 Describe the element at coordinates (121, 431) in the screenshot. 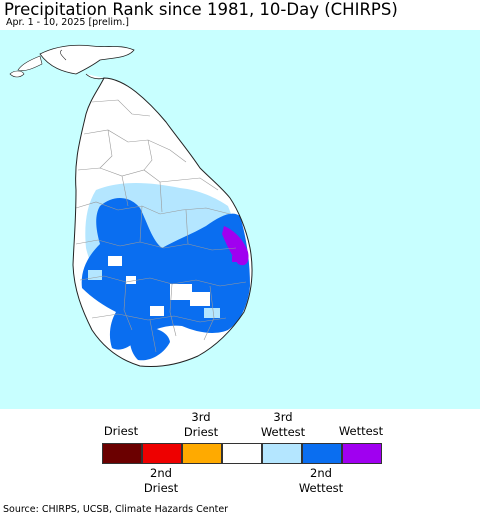

I see `legend-label-driest: Driest` at that location.